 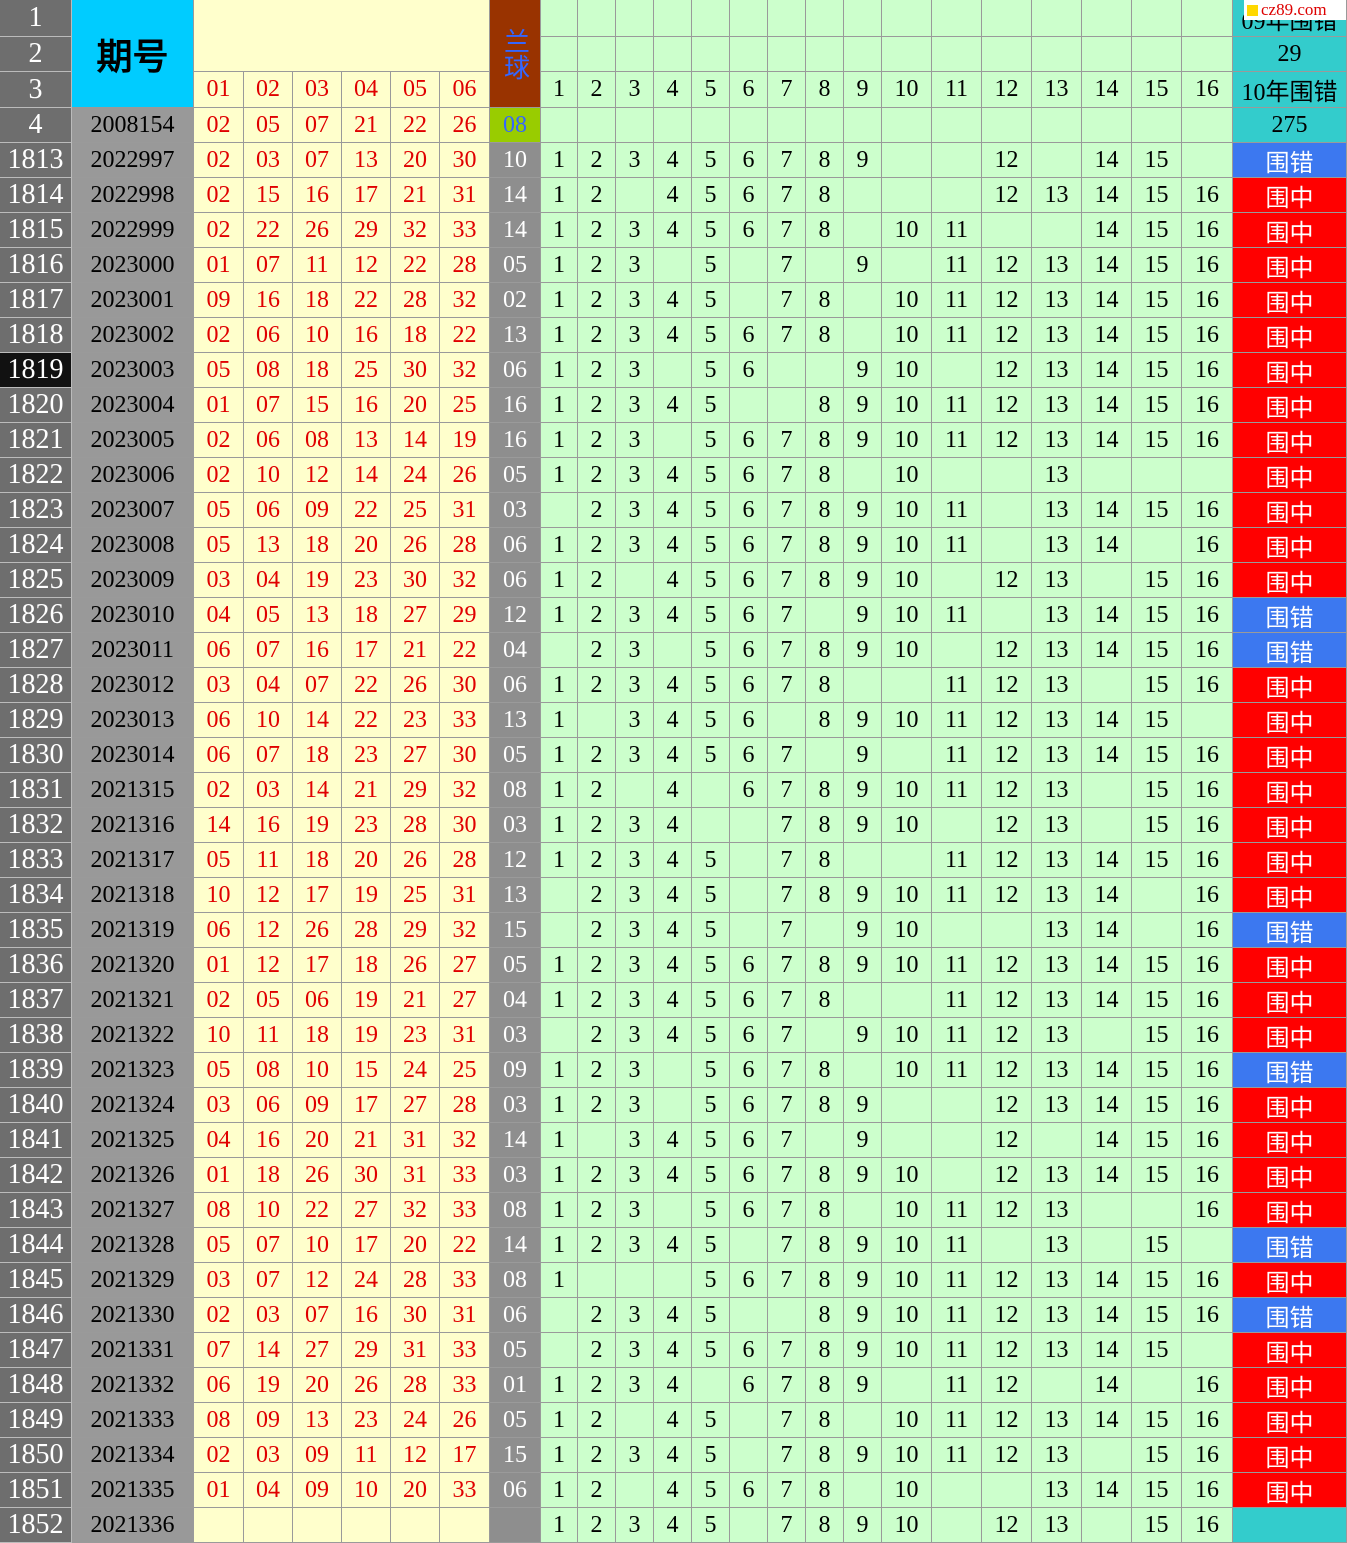 I want to click on row-number: 1849, so click(x=36, y=1420).